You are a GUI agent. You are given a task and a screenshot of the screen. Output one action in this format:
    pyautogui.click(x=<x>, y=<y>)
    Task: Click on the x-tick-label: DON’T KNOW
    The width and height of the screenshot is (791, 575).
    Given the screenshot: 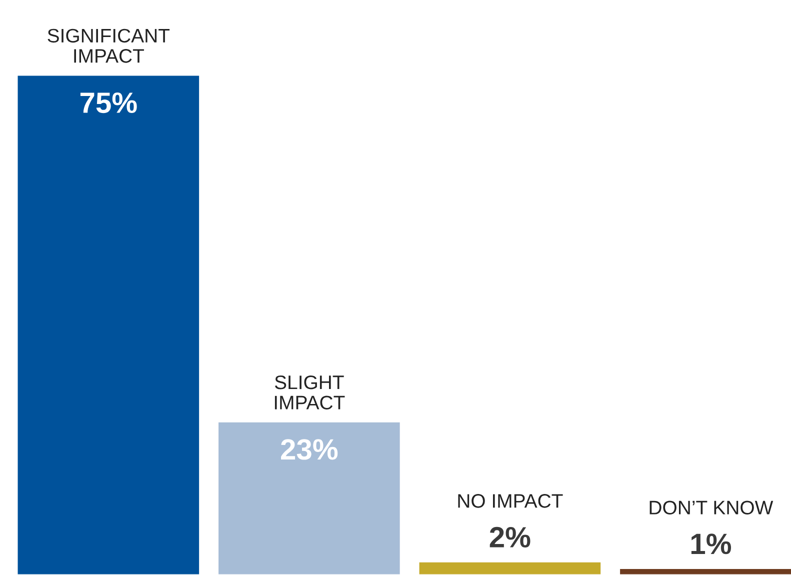 What is the action you would take?
    pyautogui.click(x=712, y=507)
    